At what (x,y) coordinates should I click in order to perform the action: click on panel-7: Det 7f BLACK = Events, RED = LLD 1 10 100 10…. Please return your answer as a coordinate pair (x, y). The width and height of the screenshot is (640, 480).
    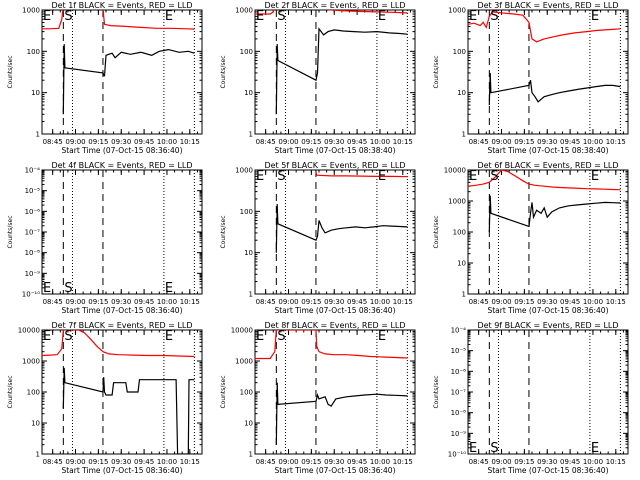
    Looking at the image, I should click on (105, 398).